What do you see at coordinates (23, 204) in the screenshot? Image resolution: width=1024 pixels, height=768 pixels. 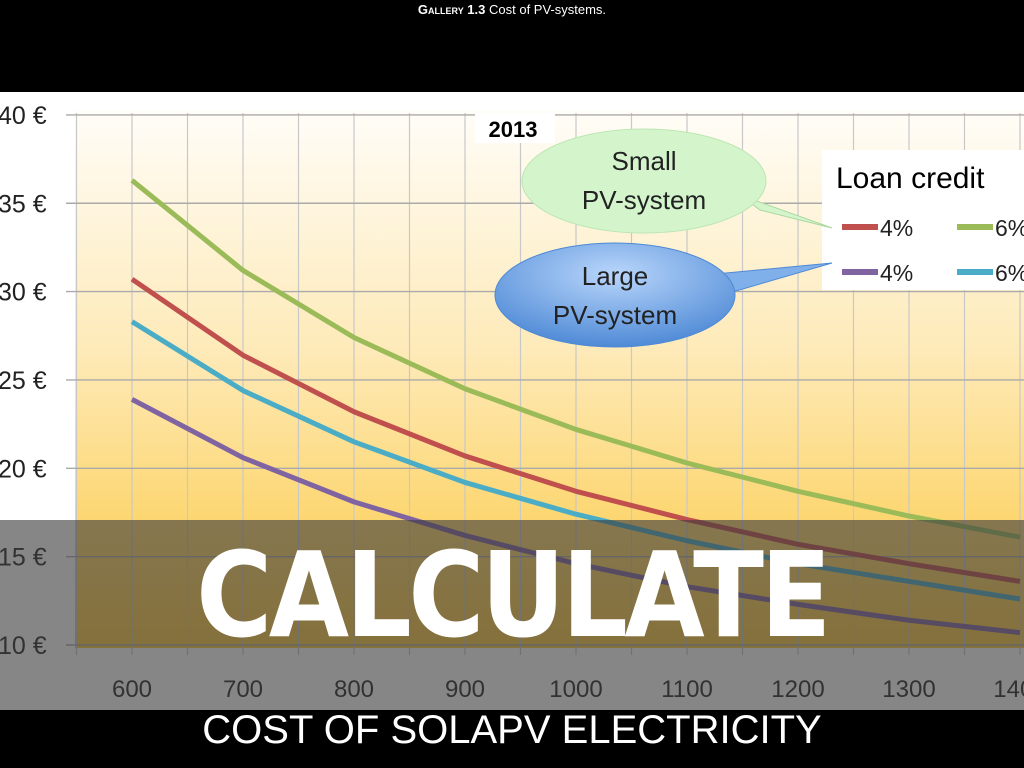 I see `y-tick-label: 35 €` at bounding box center [23, 204].